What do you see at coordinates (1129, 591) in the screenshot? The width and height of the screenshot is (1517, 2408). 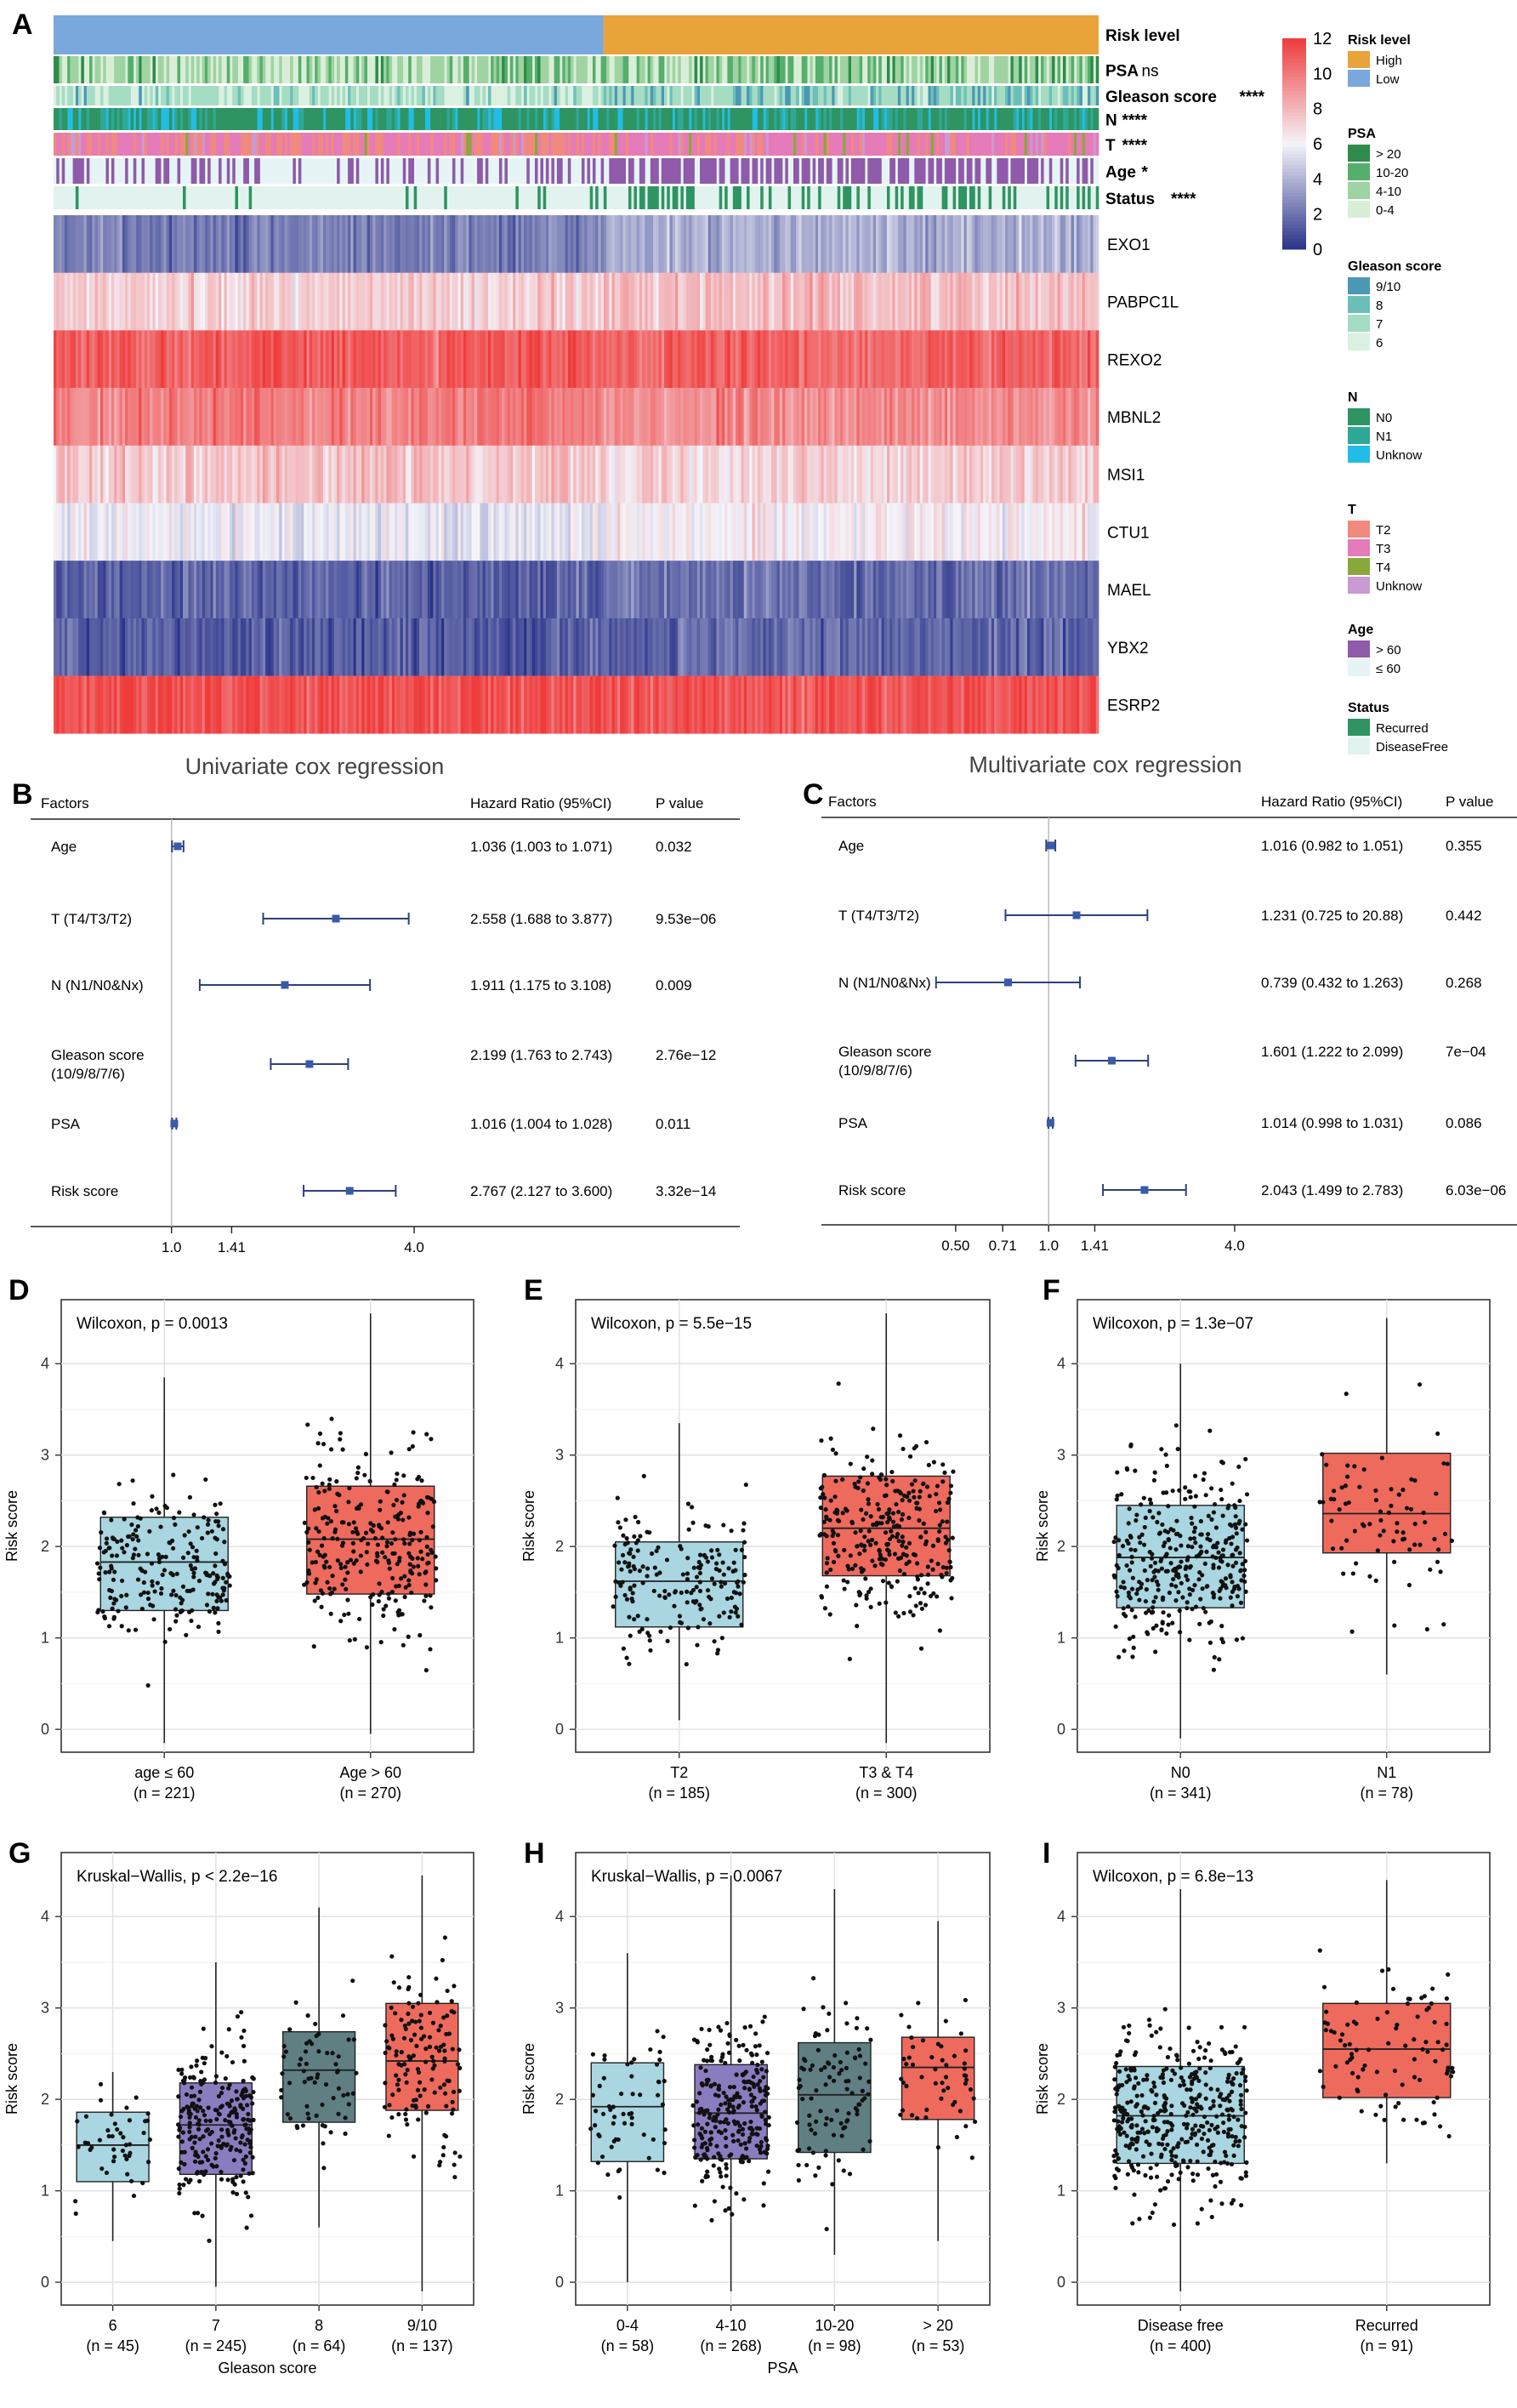 I see `gene-label: MAEL` at bounding box center [1129, 591].